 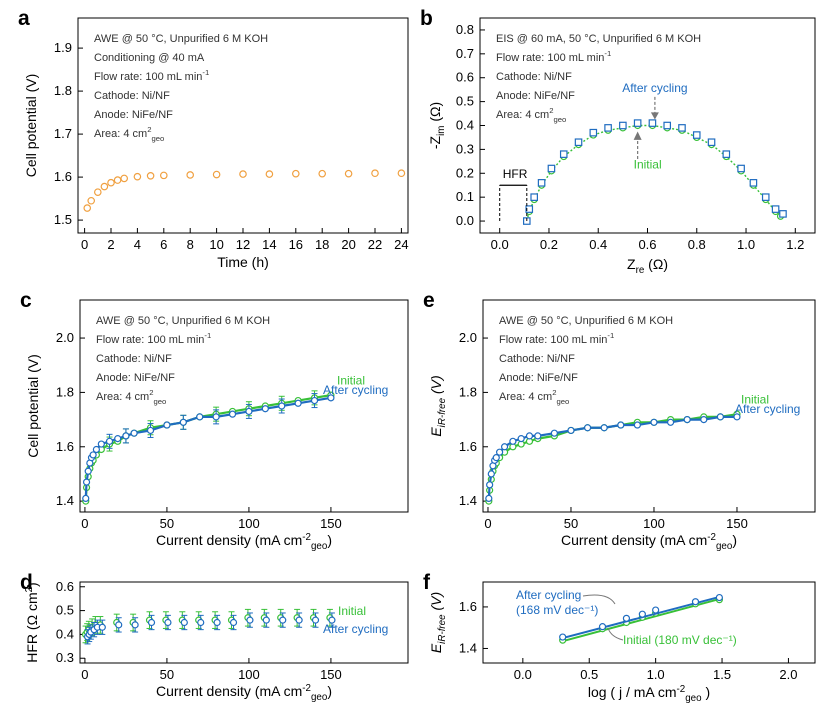 What do you see at coordinates (63, 219) in the screenshot?
I see `y-tick-label: 1.5` at bounding box center [63, 219].